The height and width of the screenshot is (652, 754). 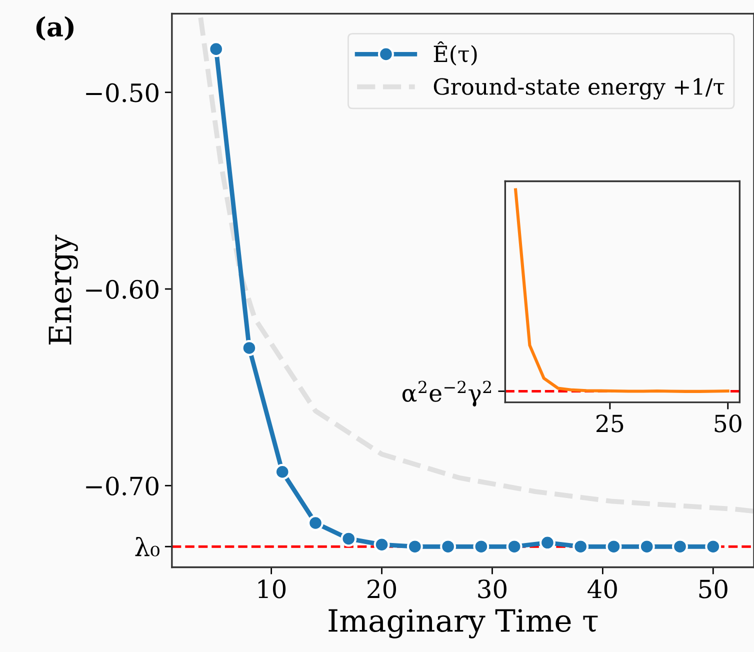 I want to click on legend-label: Ground-state energy +1/τ, so click(x=579, y=89).